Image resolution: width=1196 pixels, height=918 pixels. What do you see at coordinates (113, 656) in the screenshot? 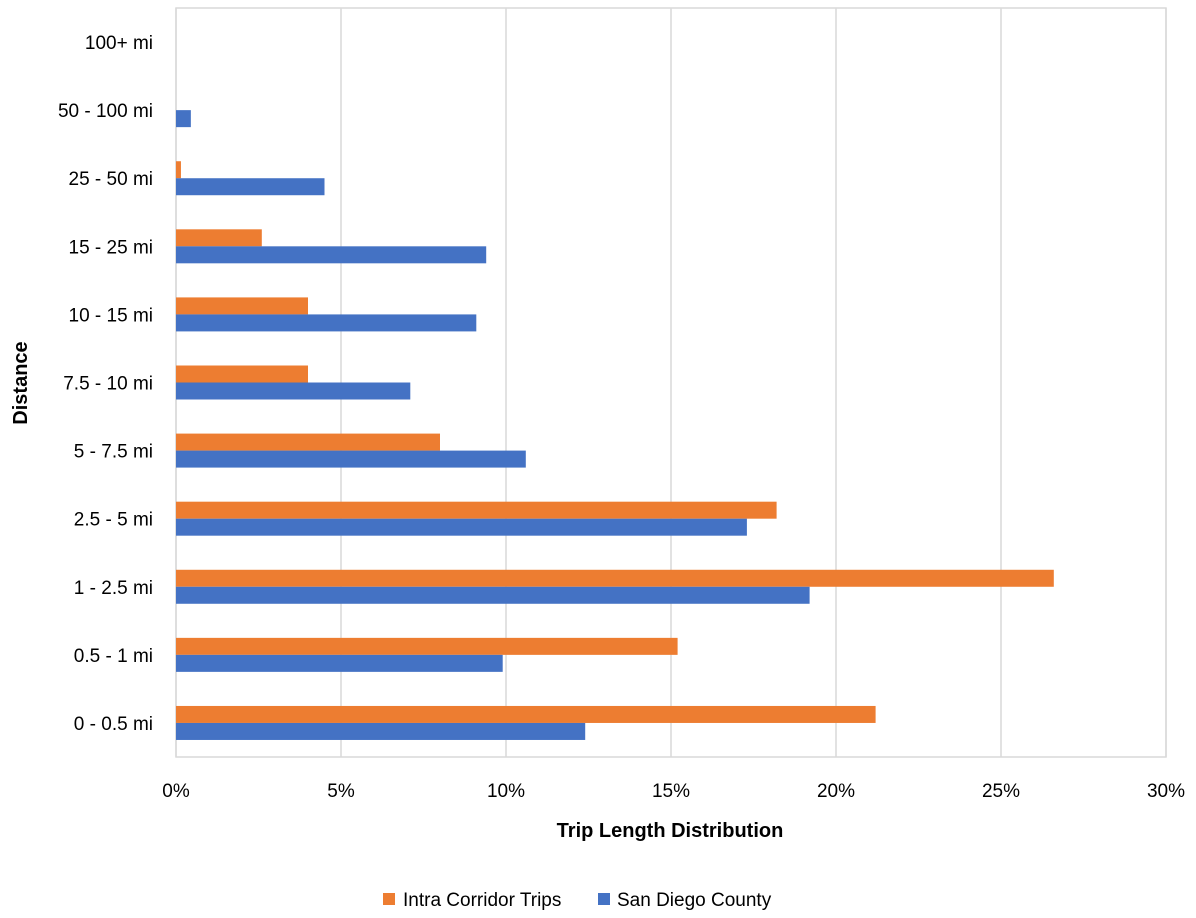
I see `y-tick-label: 0.5 - 1 mi` at bounding box center [113, 656].